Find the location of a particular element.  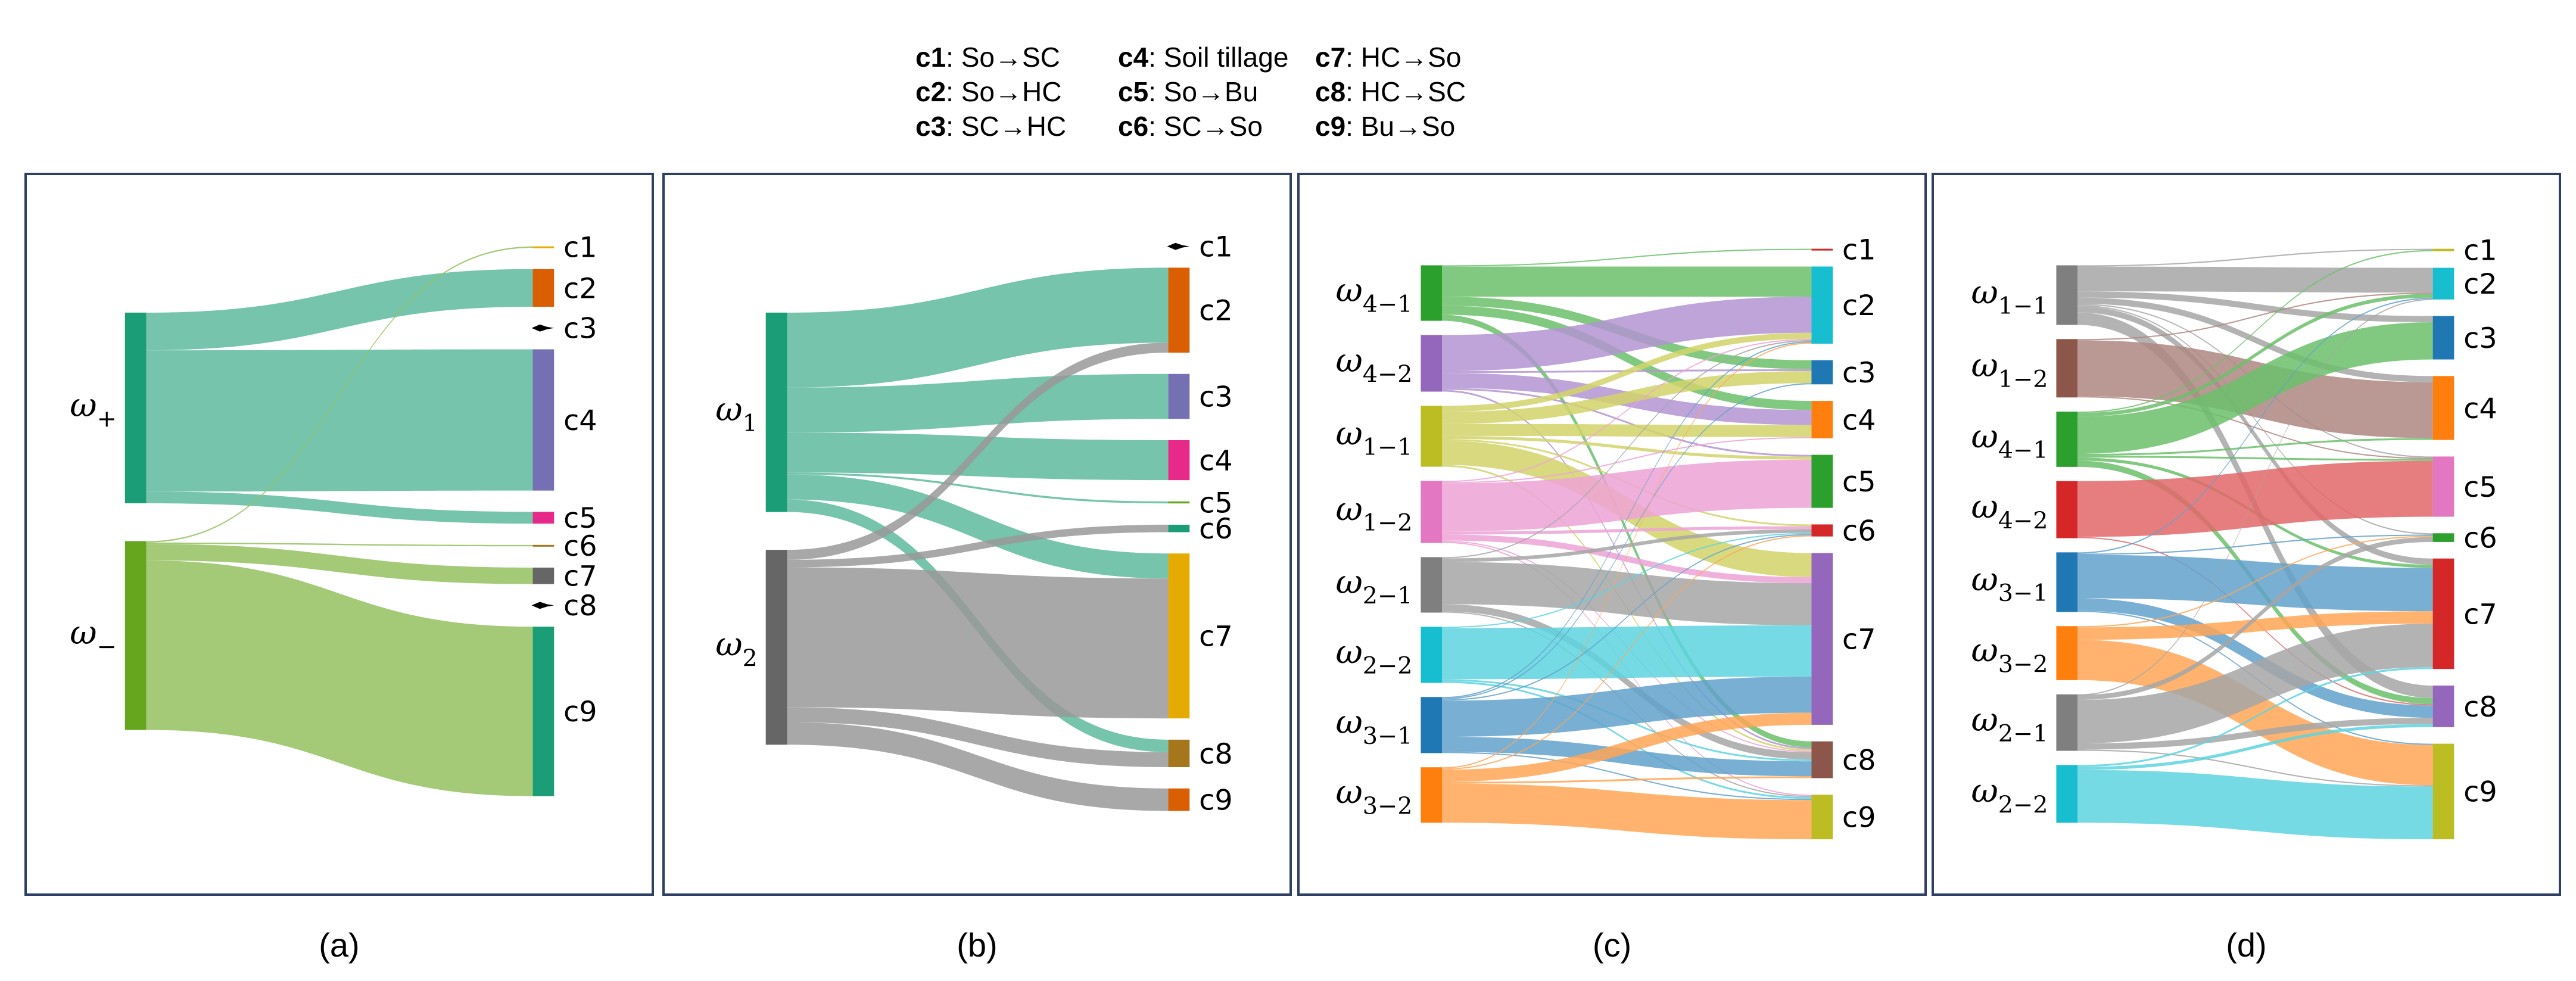

source-label: ω1−1 is located at coordinates (2009, 296).